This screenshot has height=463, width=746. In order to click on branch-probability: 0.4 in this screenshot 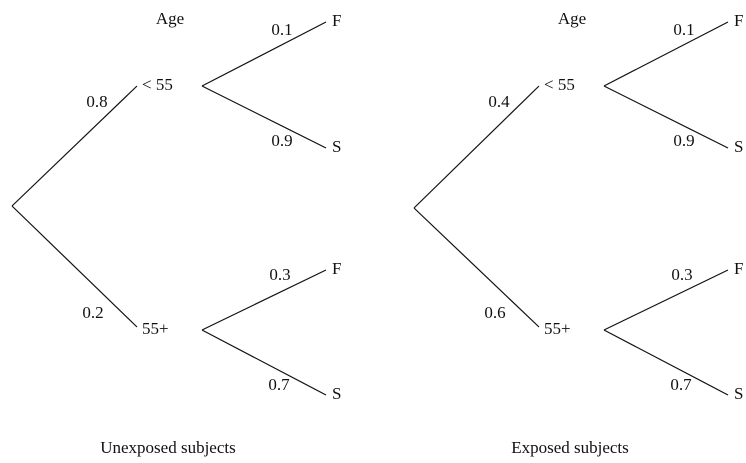, I will do `click(499, 101)`.